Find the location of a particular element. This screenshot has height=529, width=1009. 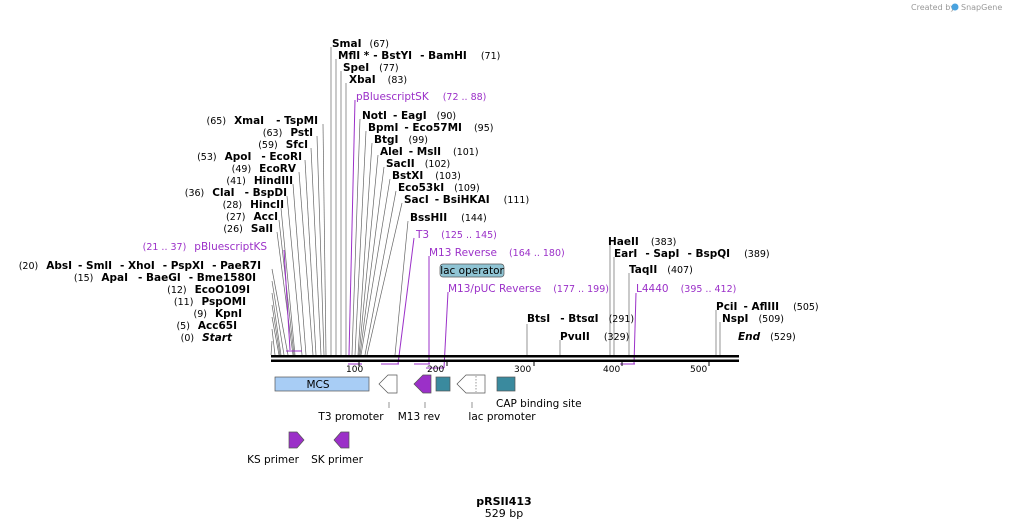

site-saci: SacI is located at coordinates (416, 200).